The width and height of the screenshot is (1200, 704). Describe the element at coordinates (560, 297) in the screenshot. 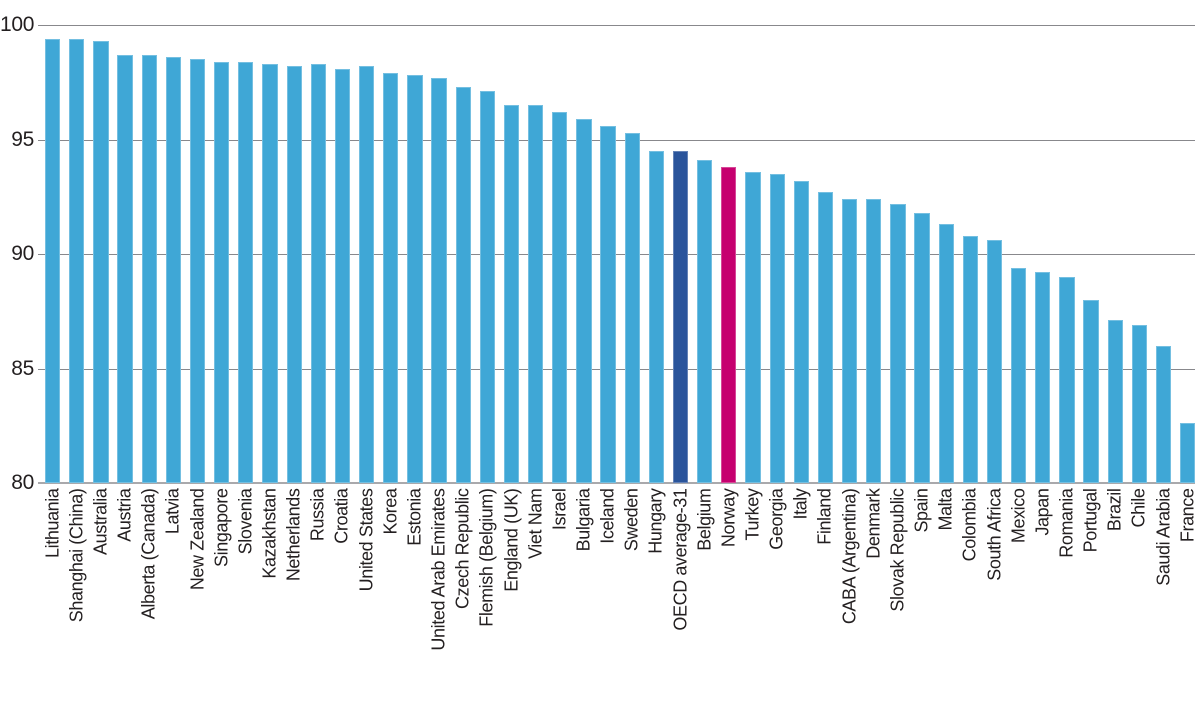

I see `bar-israel` at that location.